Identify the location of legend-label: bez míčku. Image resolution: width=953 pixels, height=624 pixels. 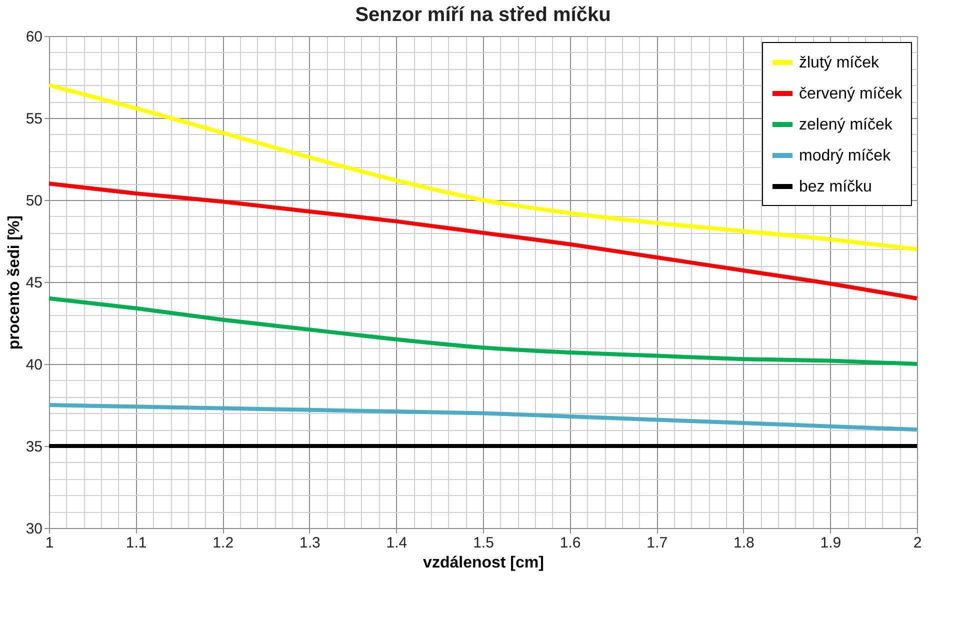
(835, 187).